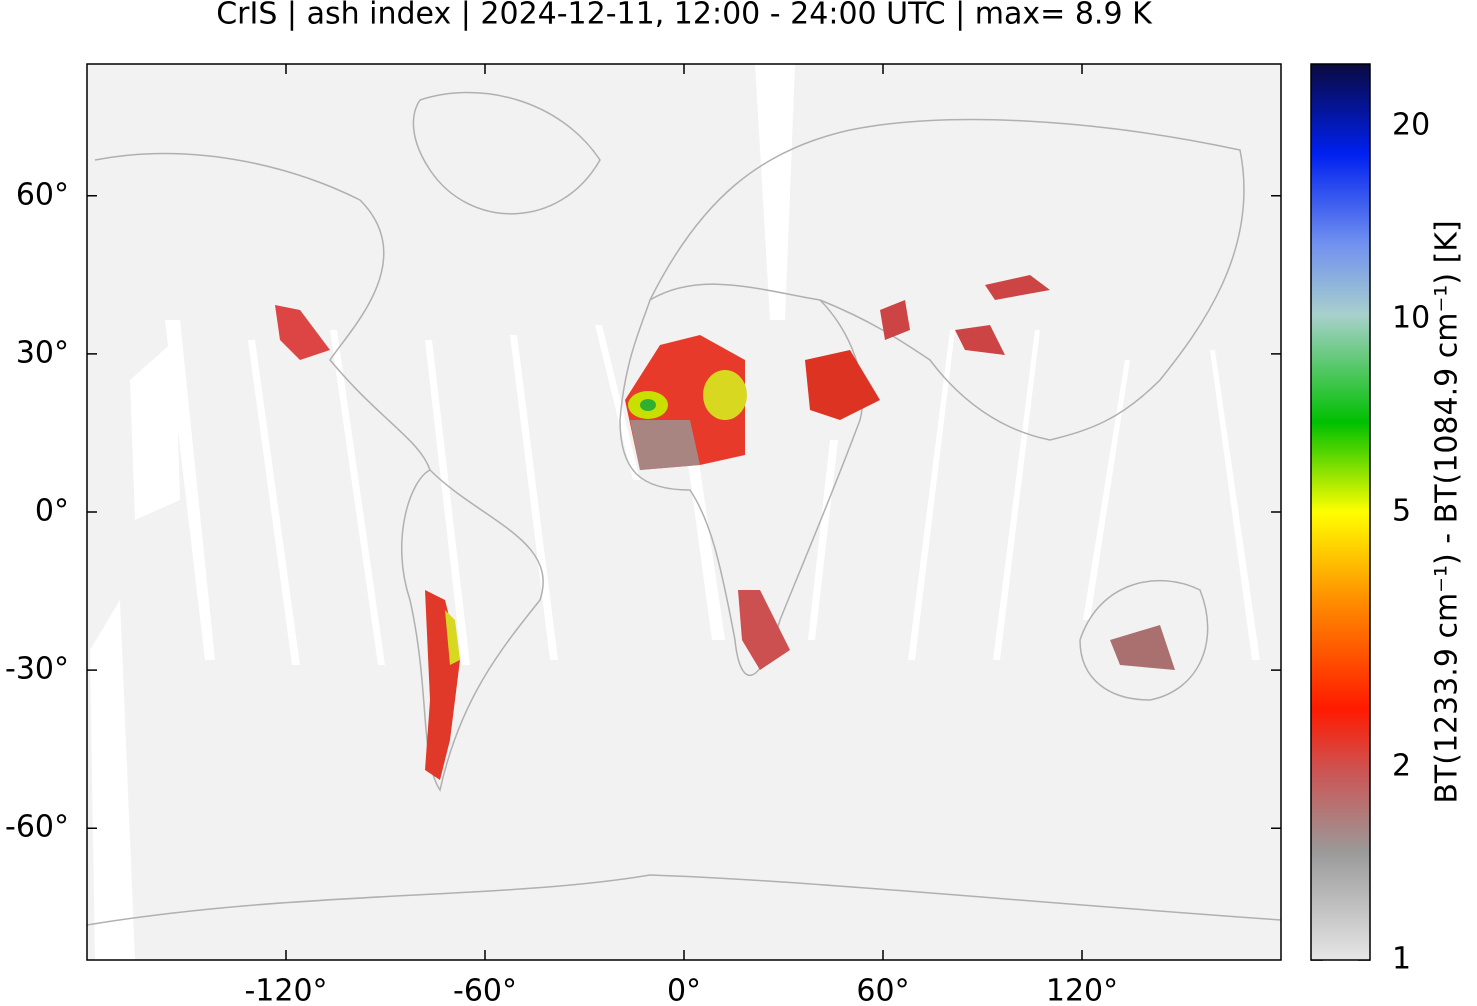 The image size is (1477, 1006). I want to click on x-tick-label: 0°, so click(684, 988).